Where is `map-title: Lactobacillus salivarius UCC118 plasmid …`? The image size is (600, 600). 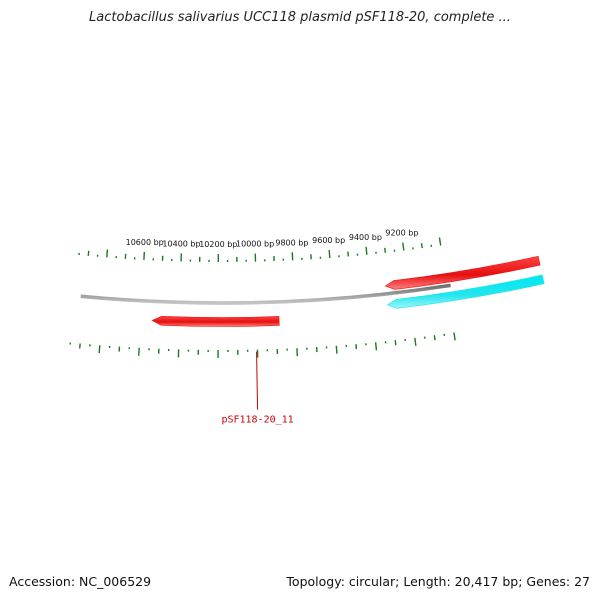
map-title: Lactobacillus salivarius UCC118 plasmid … is located at coordinates (300, 17).